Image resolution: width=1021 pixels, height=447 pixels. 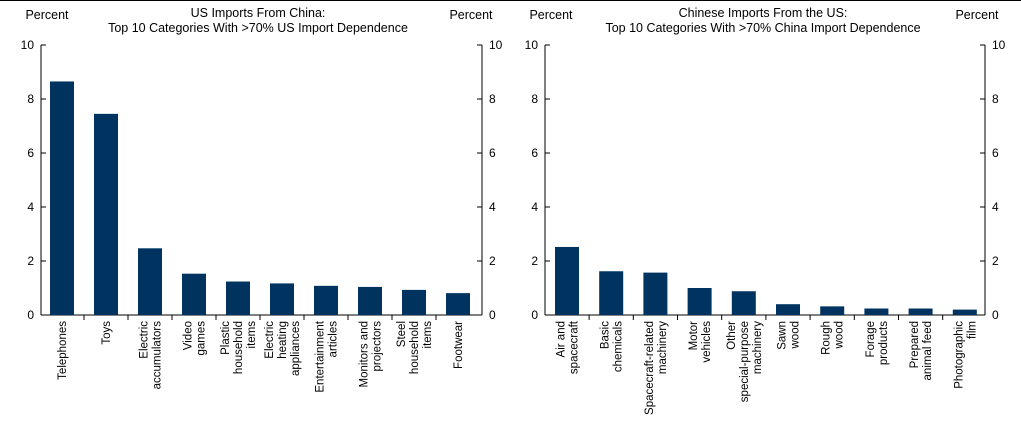 I want to click on x-category-label: appliances, so click(x=296, y=348).